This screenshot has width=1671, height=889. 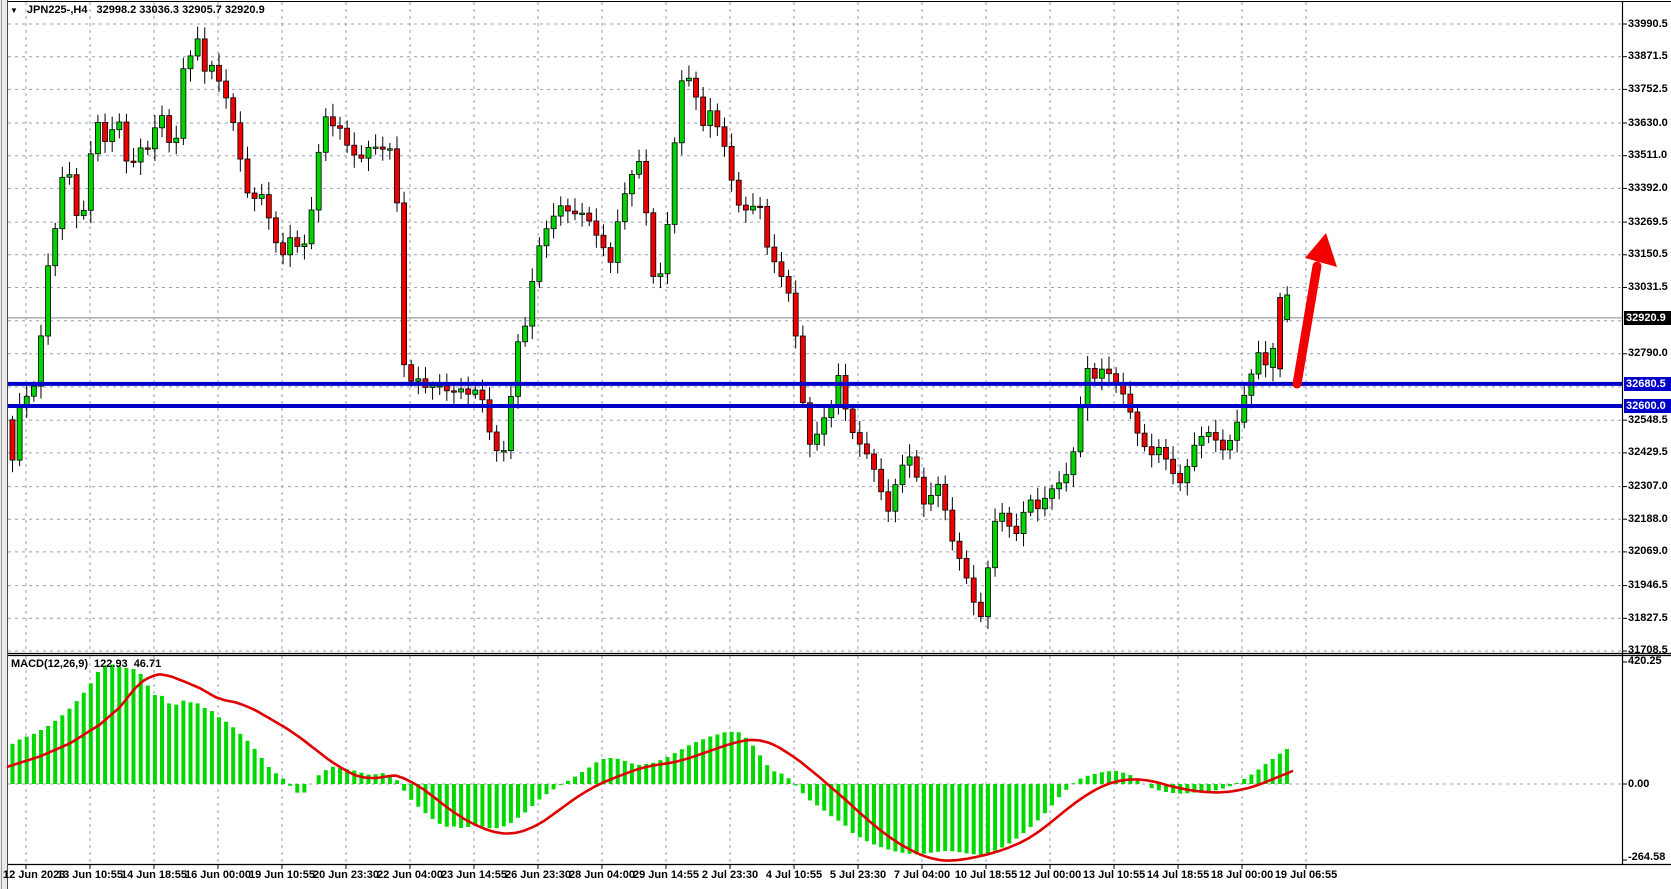 I want to click on time-tick-label: 14 Jul 18:55, so click(x=1178, y=875).